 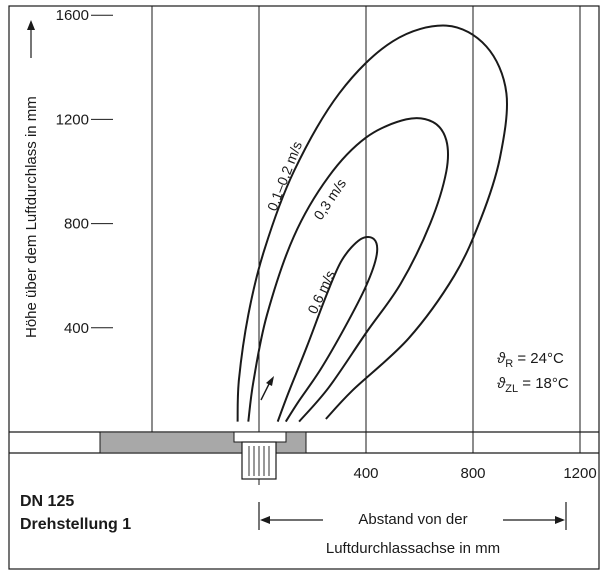 I want to click on temp-supply-value: = 18°C, so click(x=543, y=383).